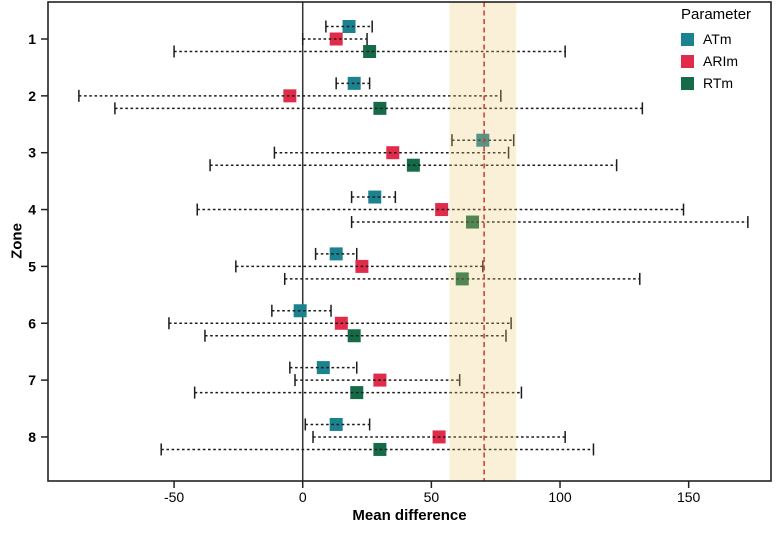  What do you see at coordinates (17, 241) in the screenshot?
I see `y-axis-title: Zone` at bounding box center [17, 241].